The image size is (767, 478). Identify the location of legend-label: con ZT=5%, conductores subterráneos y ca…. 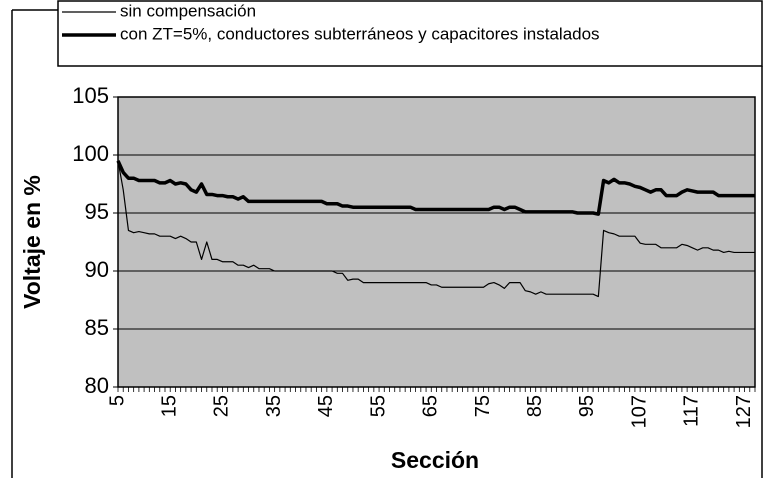
(360, 33).